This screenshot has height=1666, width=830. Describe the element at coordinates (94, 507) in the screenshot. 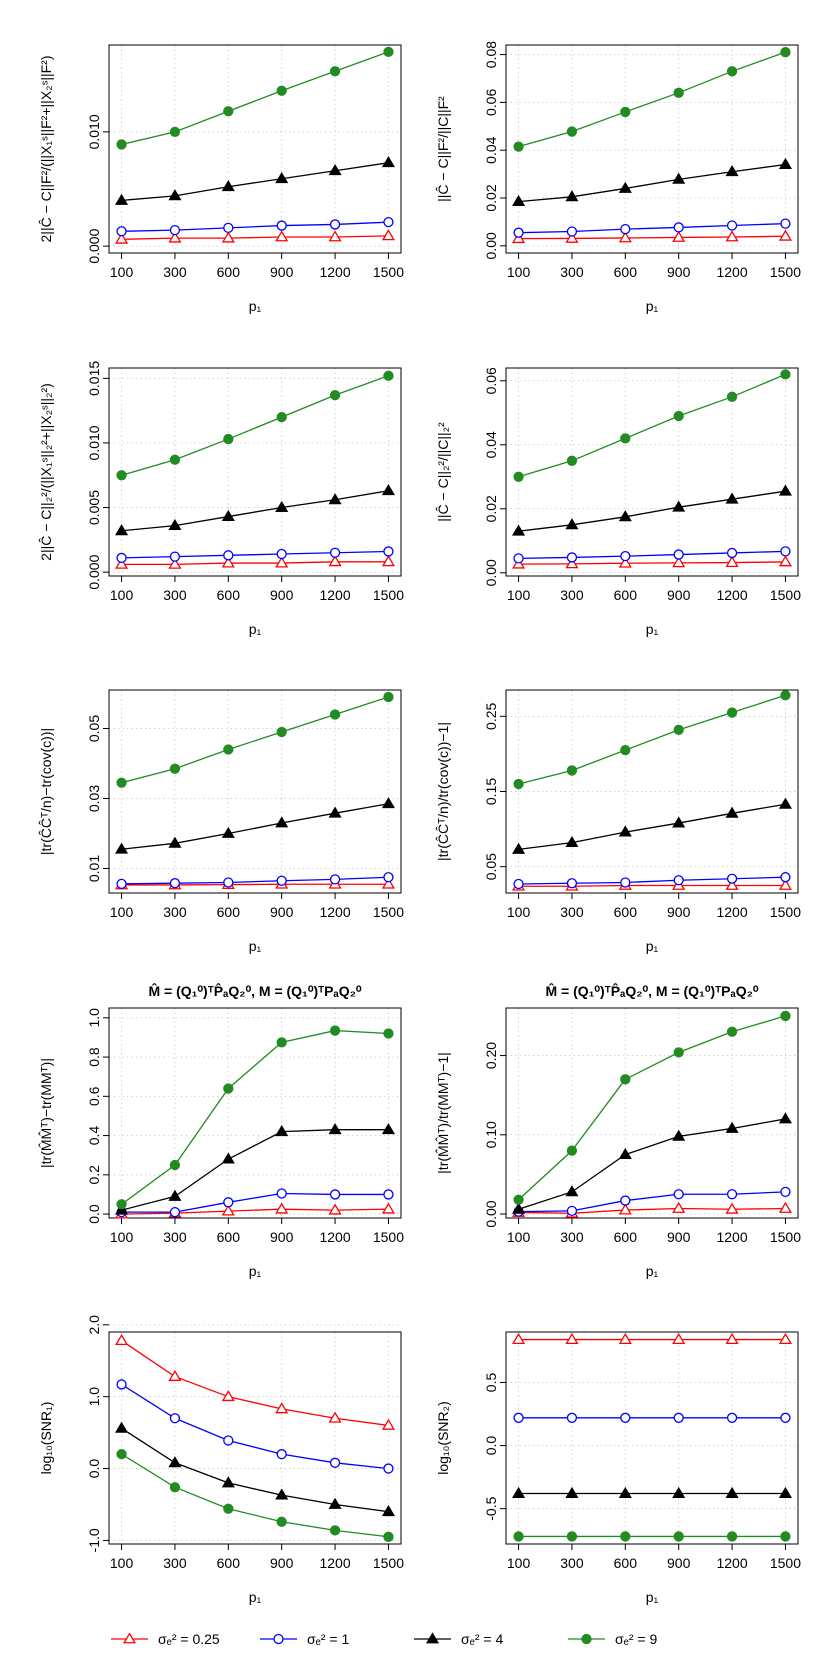

I see `y-tick-label: 0.005` at that location.